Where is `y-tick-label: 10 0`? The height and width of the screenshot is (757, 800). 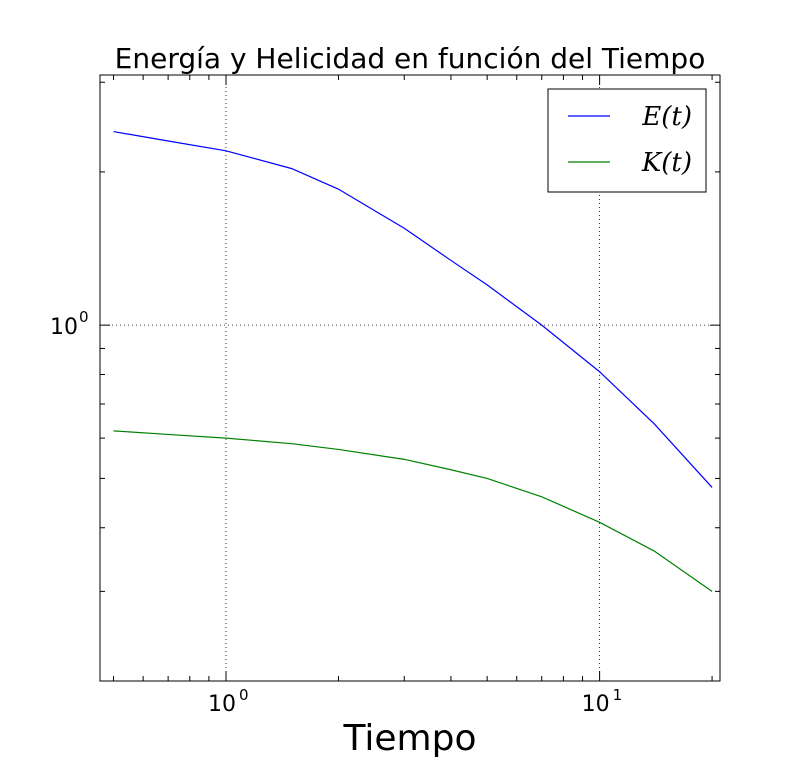 y-tick-label: 10 0 is located at coordinates (69, 324).